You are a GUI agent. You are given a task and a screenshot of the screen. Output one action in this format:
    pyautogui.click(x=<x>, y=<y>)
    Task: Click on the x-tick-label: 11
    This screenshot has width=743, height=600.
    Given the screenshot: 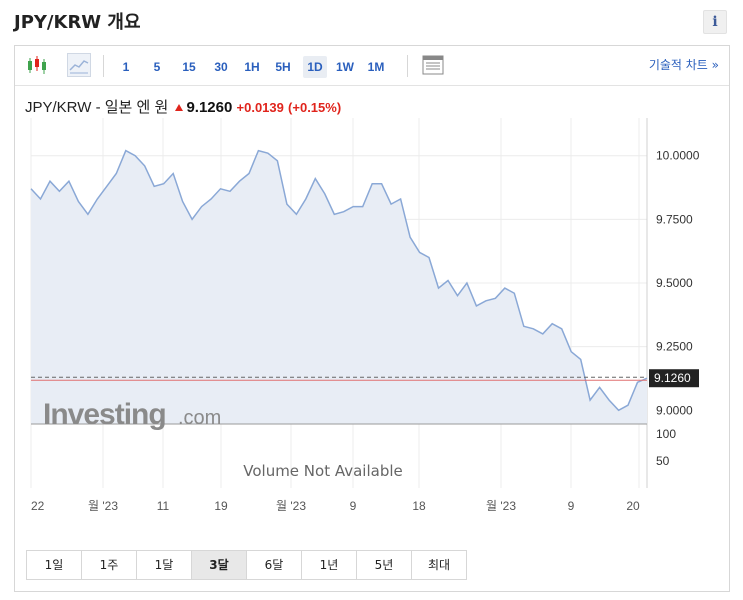 What is the action you would take?
    pyautogui.click(x=163, y=506)
    